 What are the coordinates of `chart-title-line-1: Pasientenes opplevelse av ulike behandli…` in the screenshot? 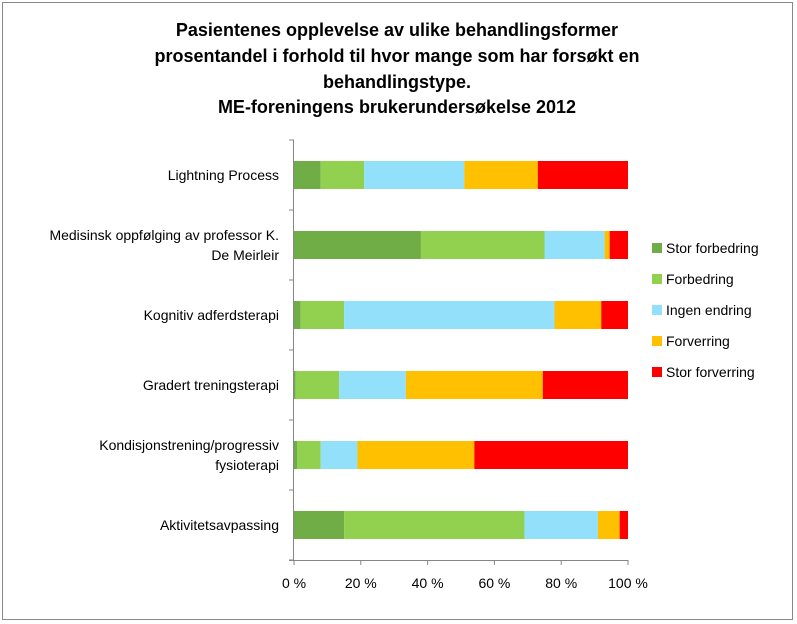 It's located at (397, 30).